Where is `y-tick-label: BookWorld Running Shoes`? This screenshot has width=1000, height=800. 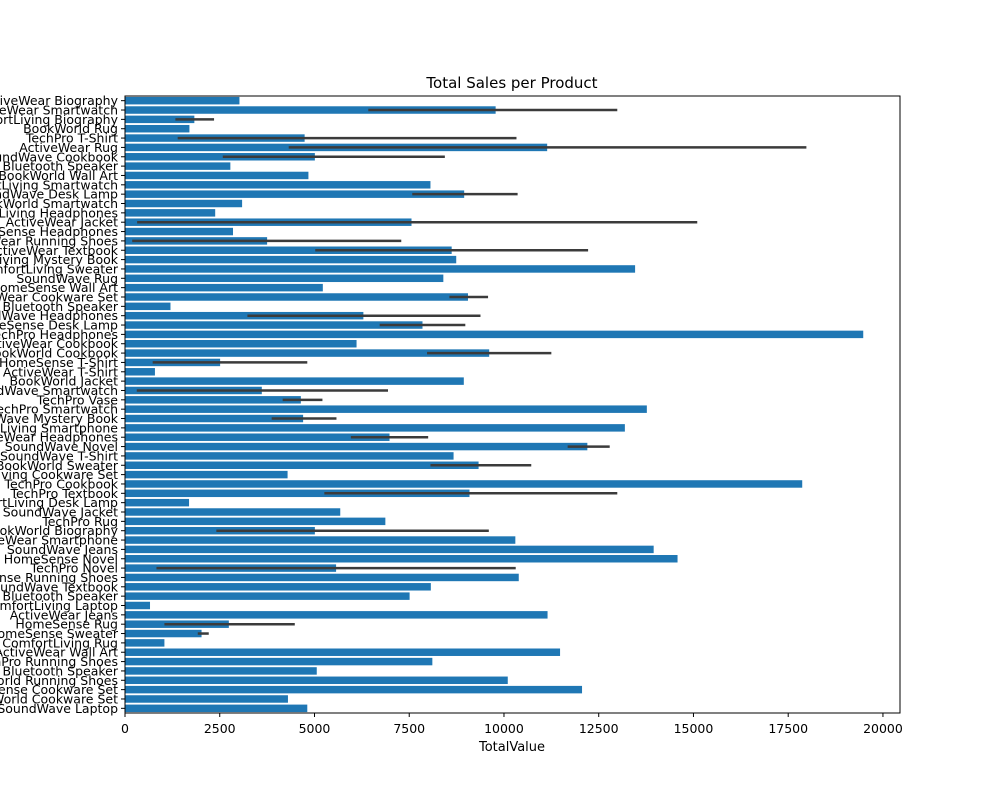
y-tick-label: BookWorld Running Shoes is located at coordinates (59, 680).